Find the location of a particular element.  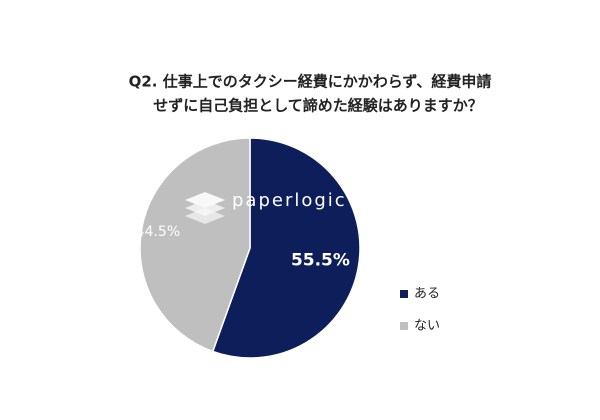

chart-title: Q2. 仕事上でのタクシー経費にかかわらず、経費申請 is located at coordinates (310, 82).